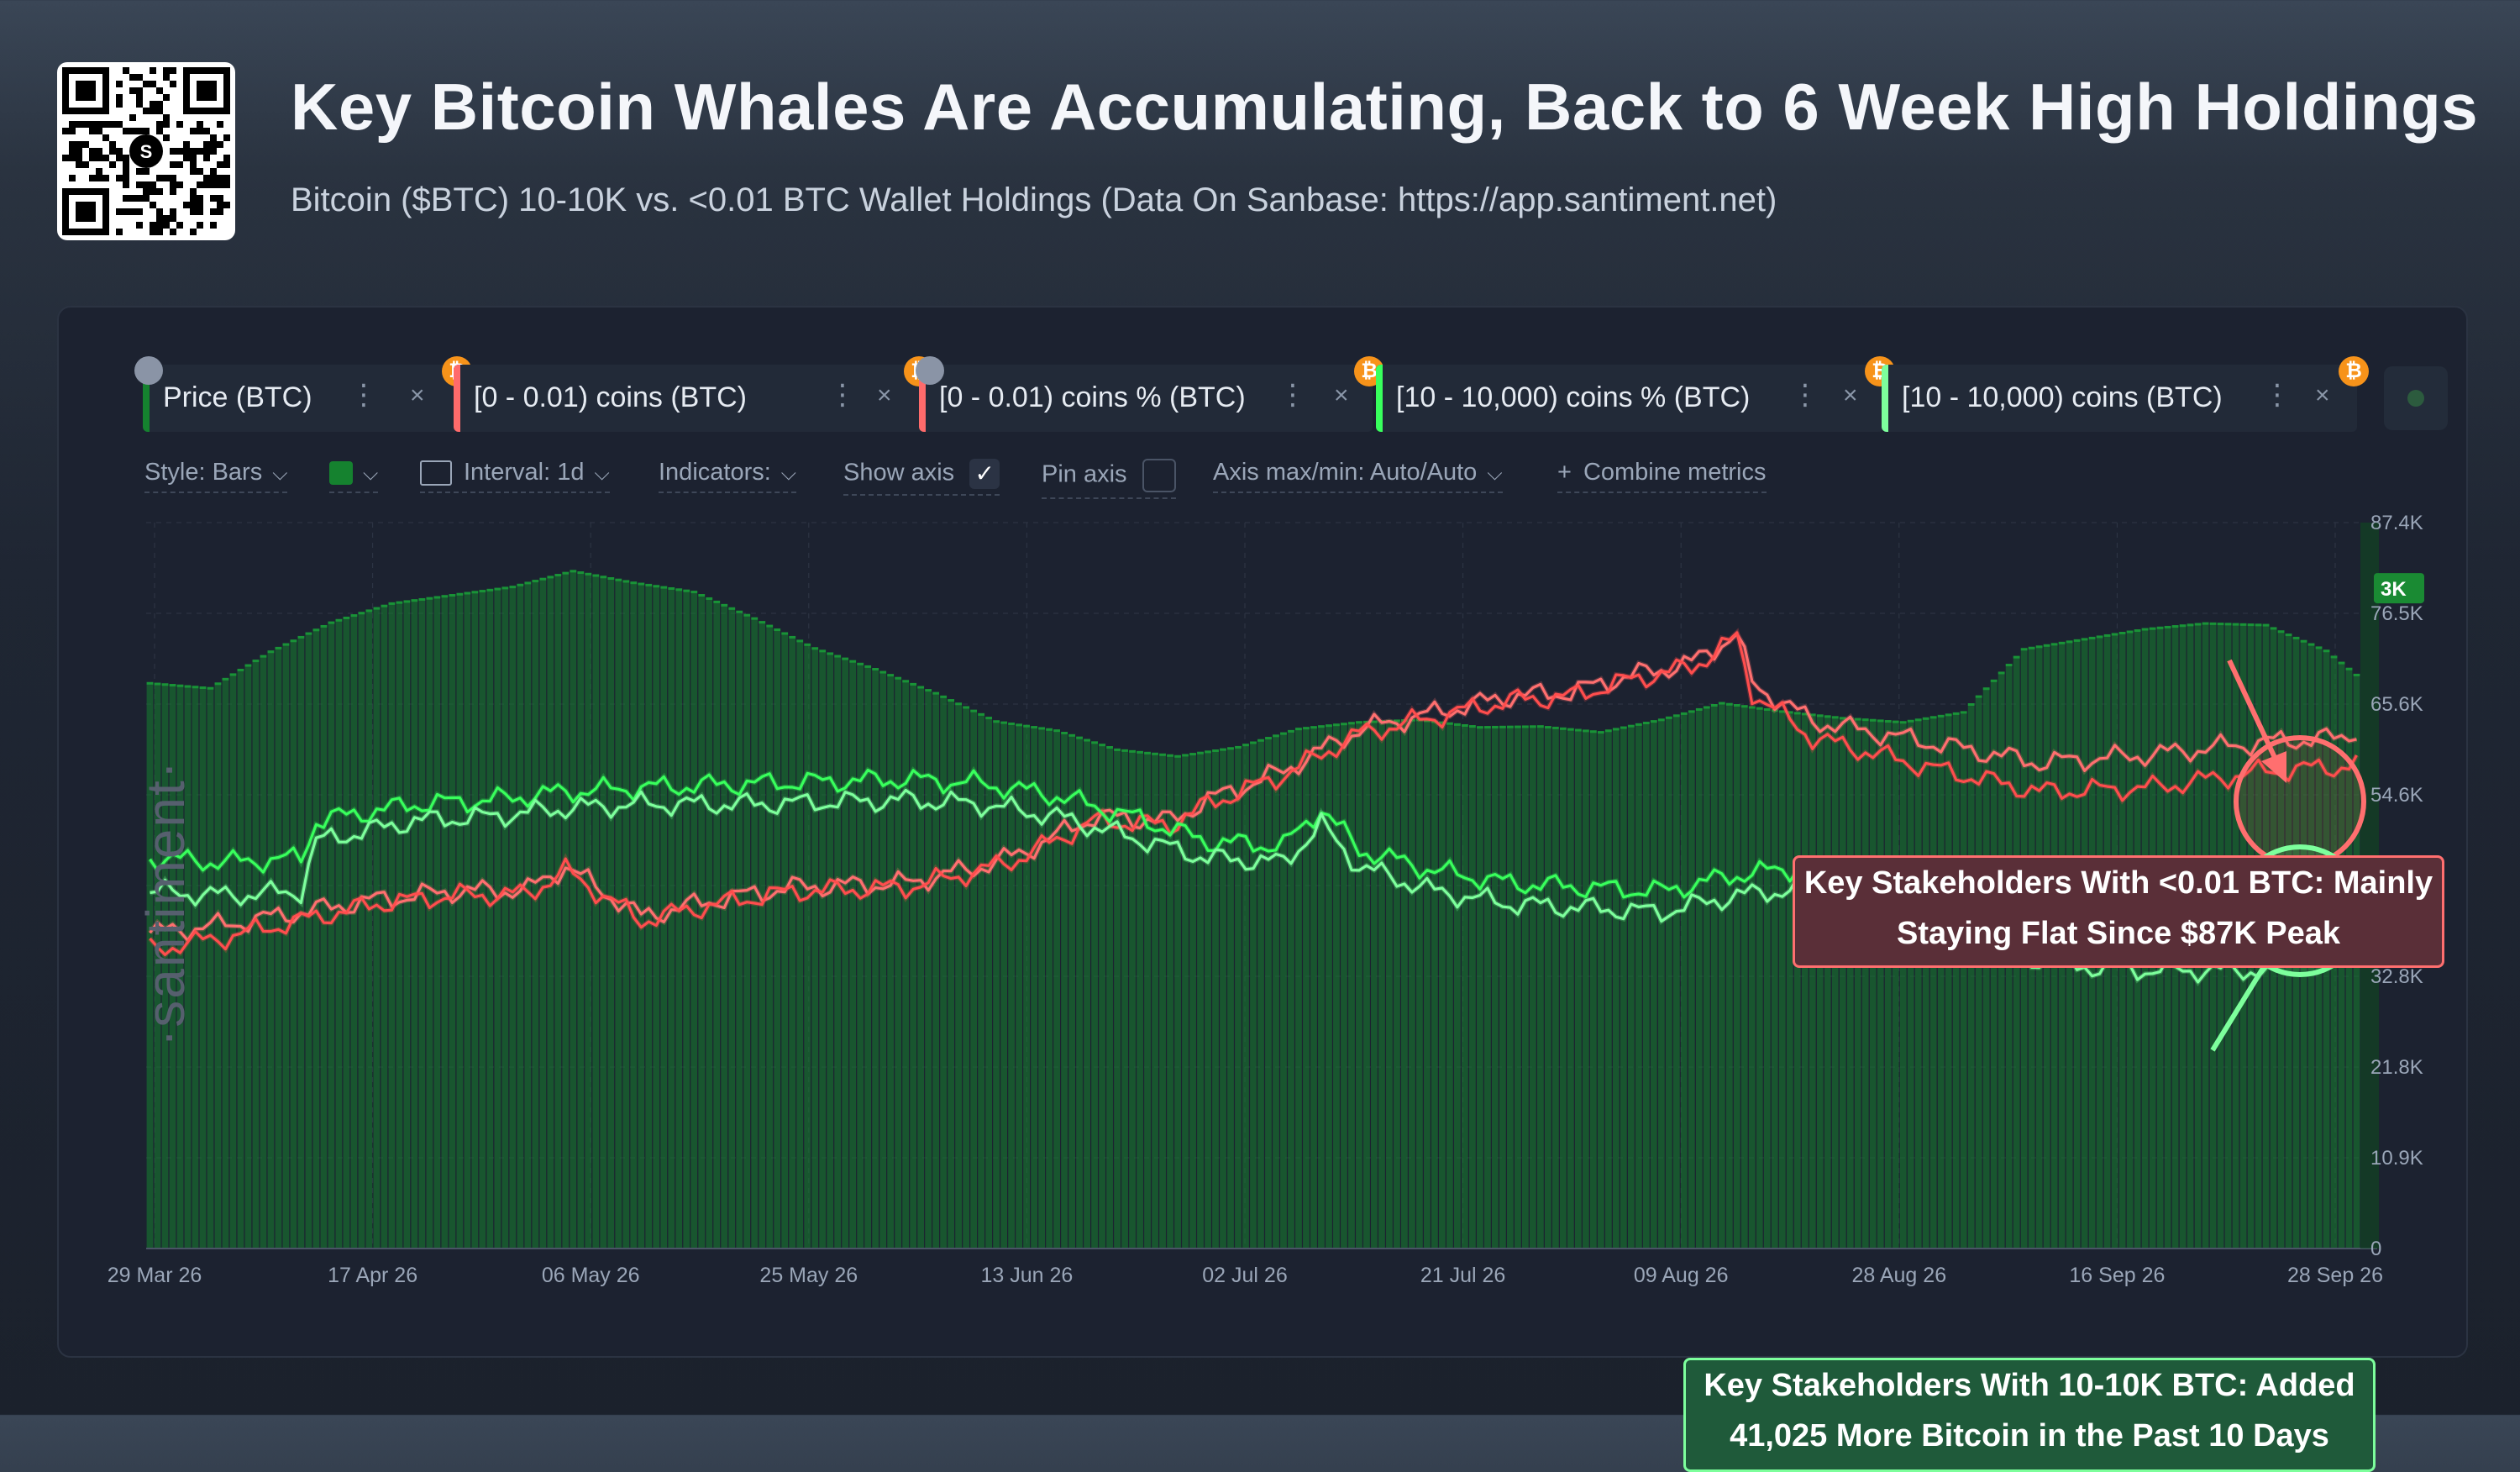 The image size is (2520, 1472). I want to click on pin-axis-toggle: Pin axis, so click(1109, 479).